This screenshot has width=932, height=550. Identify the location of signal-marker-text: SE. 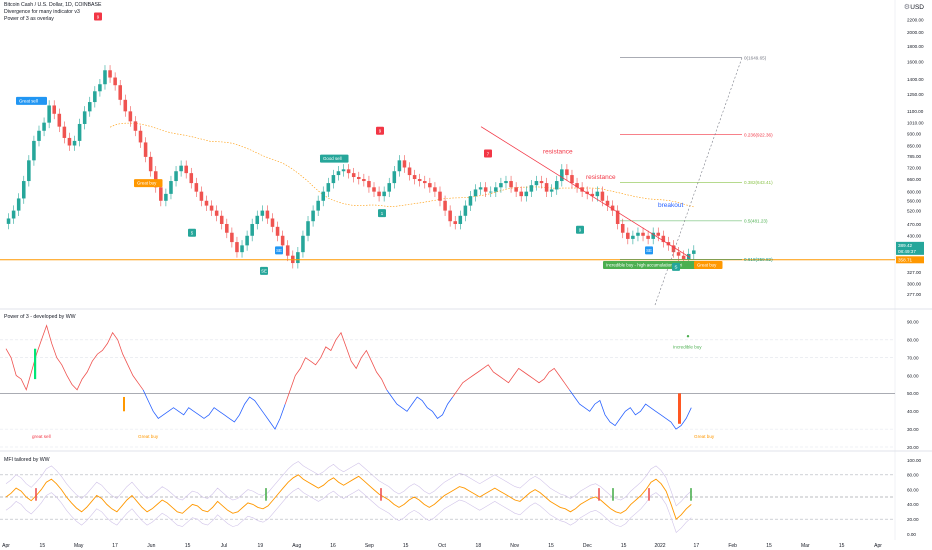
(649, 250).